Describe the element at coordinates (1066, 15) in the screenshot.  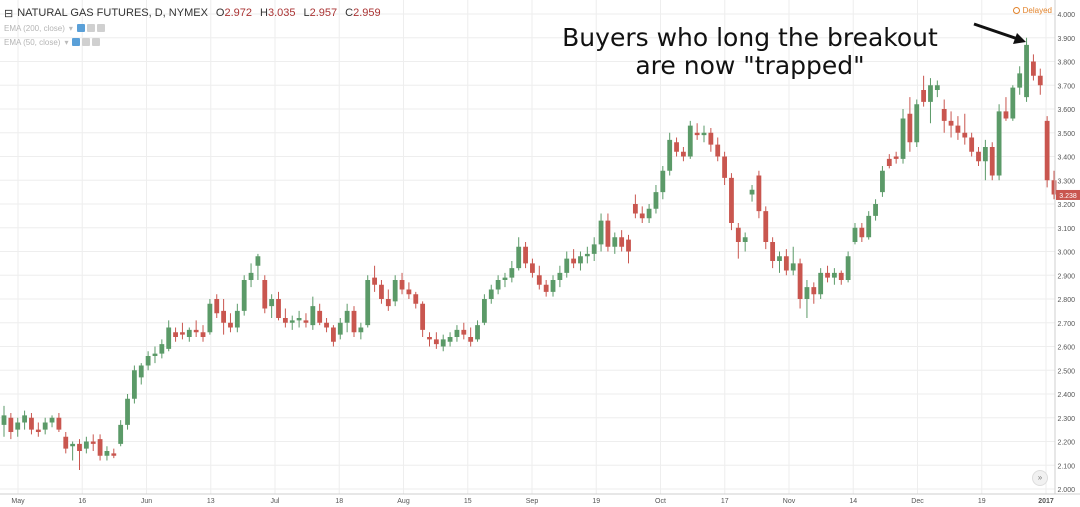
I see `price-tick-label: 4.000` at that location.